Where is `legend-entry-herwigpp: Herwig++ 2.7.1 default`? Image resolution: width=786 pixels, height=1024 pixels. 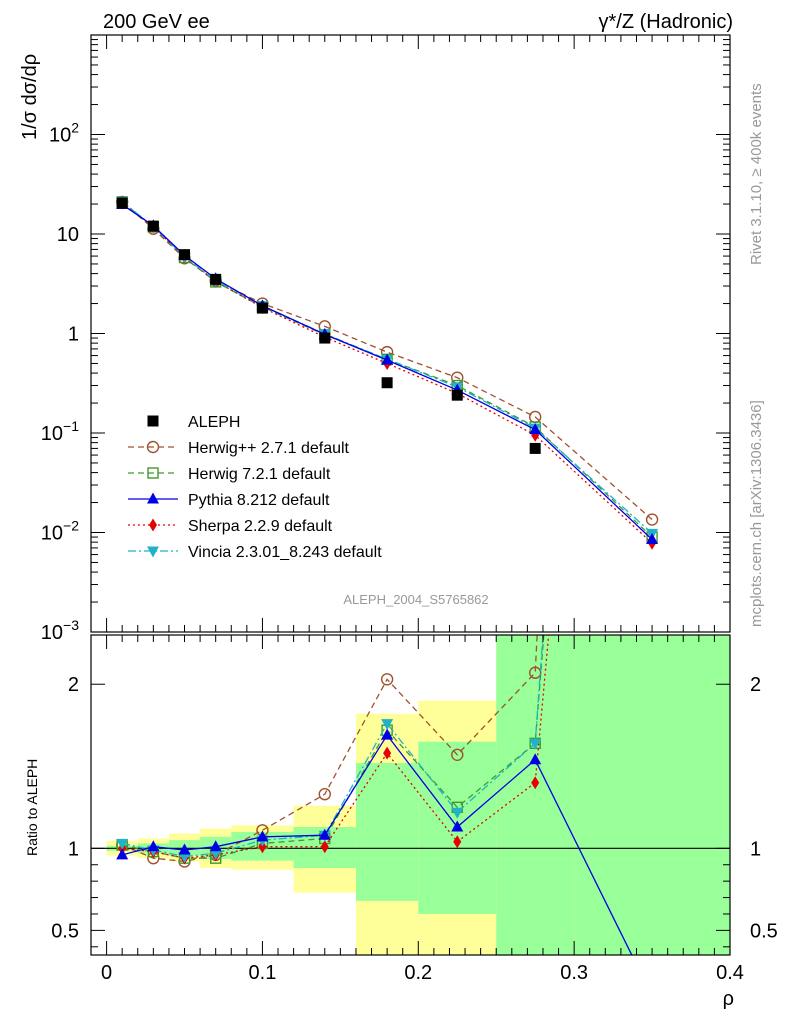
legend-entry-herwigpp: Herwig++ 2.7.1 default is located at coordinates (239, 448).